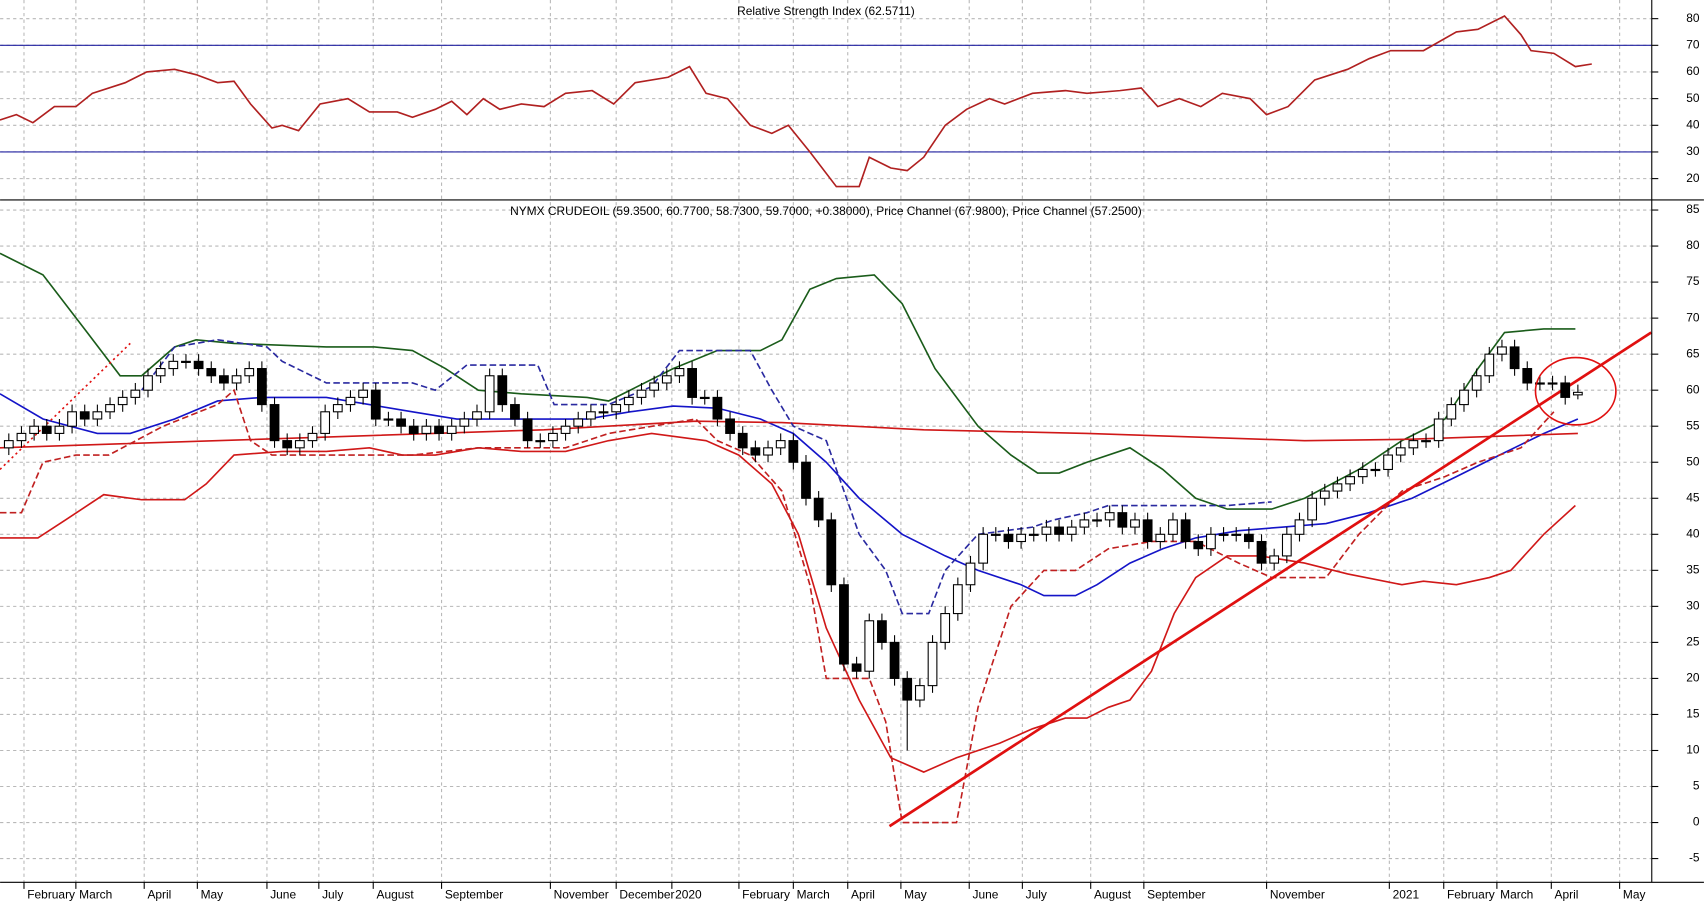 This screenshot has width=1704, height=903. What do you see at coordinates (1693, 714) in the screenshot?
I see `y-tick-label: 15` at bounding box center [1693, 714].